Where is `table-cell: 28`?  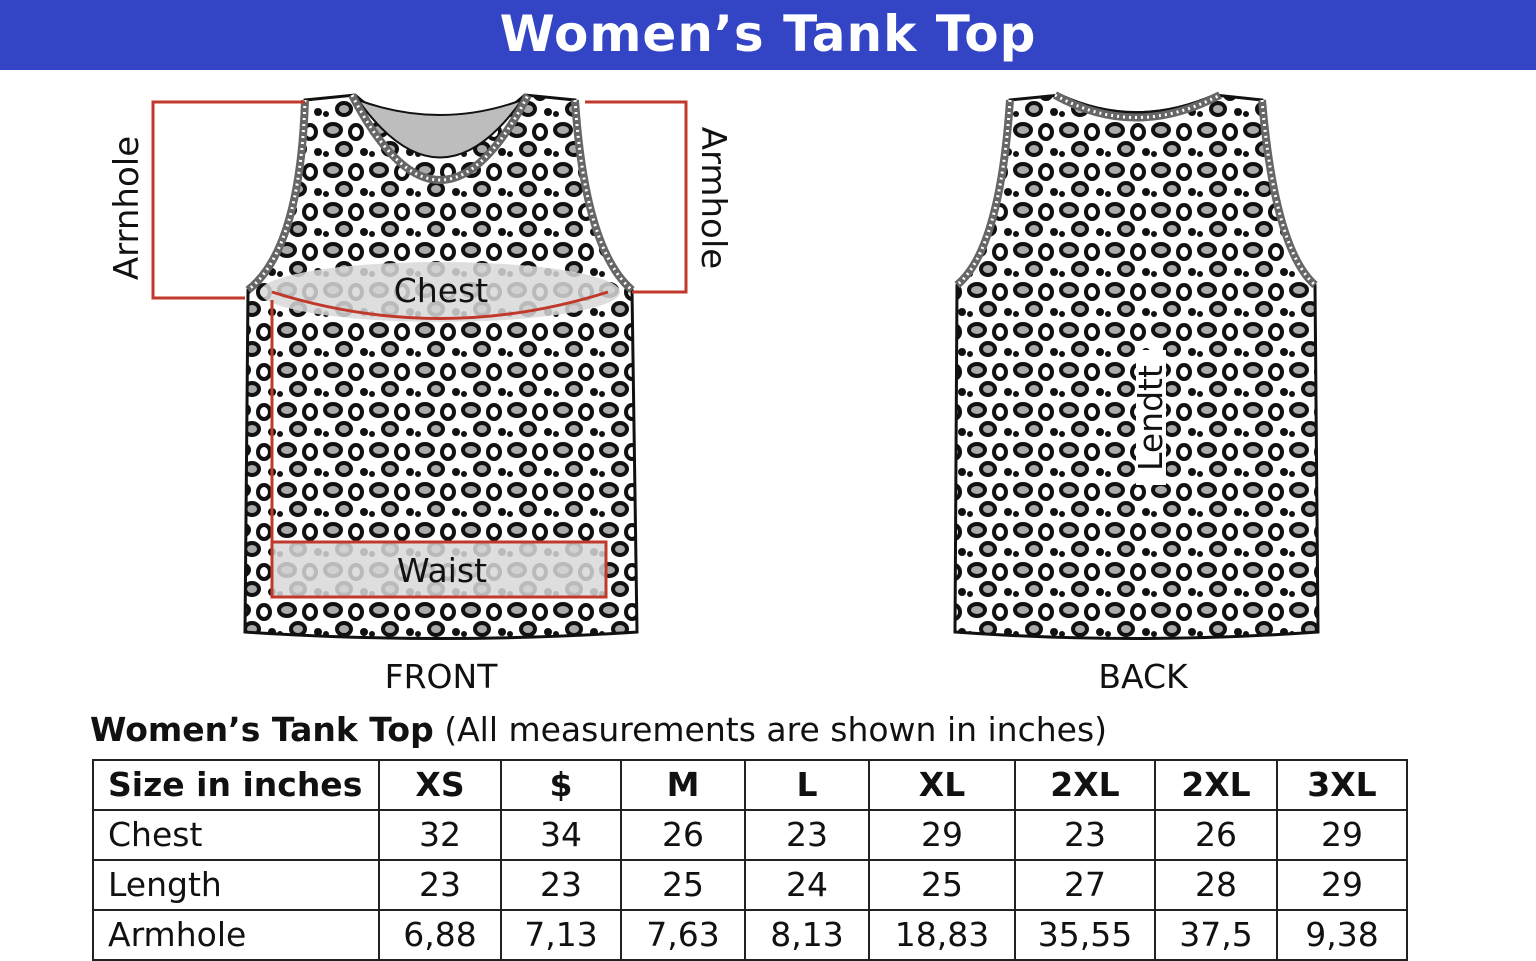 table-cell: 28 is located at coordinates (1216, 885).